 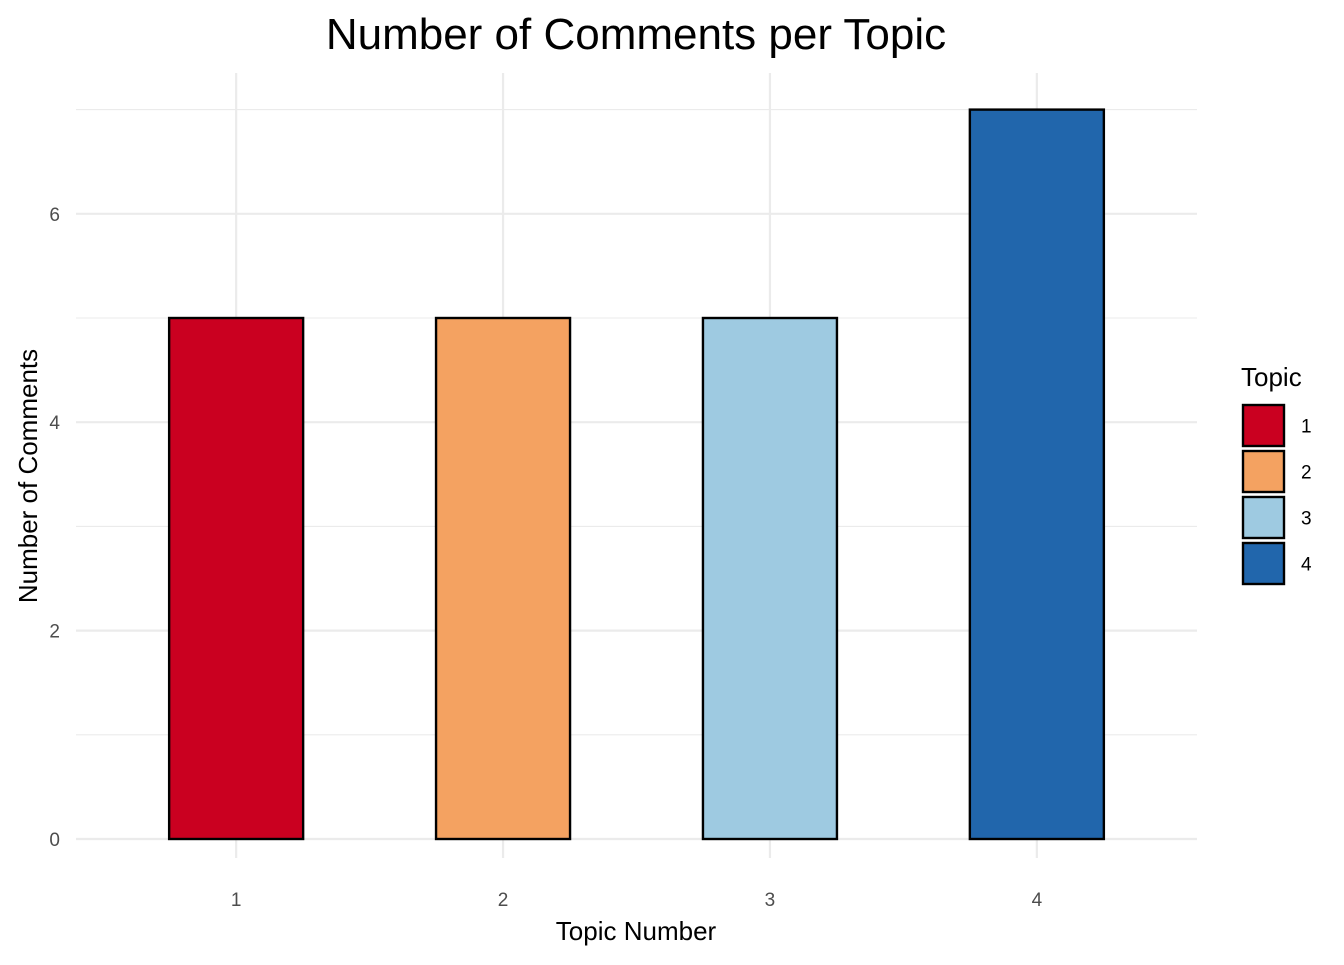 I want to click on x-tick-label: 1, so click(x=236, y=900).